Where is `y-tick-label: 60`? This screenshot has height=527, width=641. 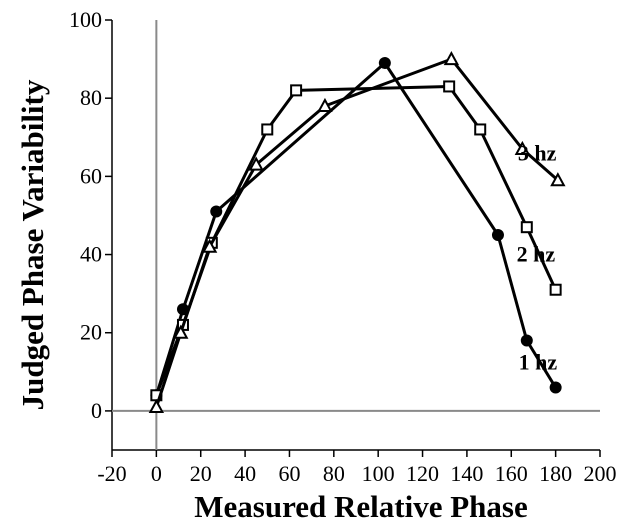 y-tick-label: 60 is located at coordinates (91, 175).